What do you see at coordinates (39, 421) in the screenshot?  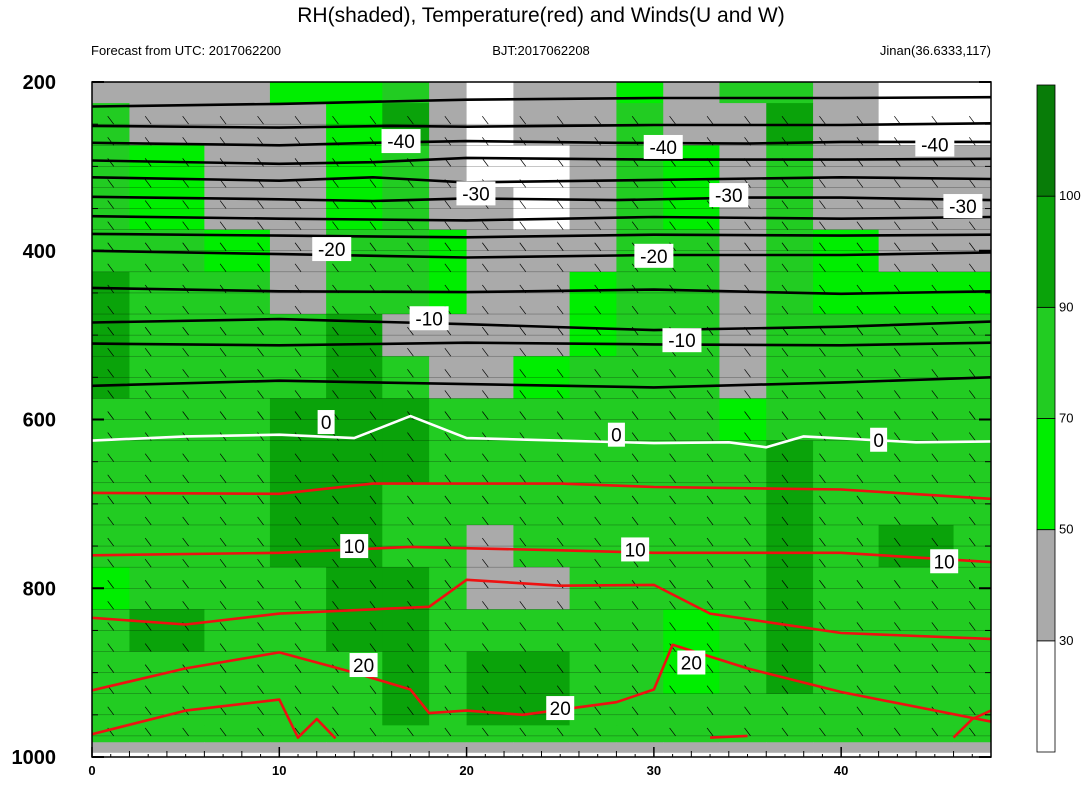 I see `y-tick-label: 600` at bounding box center [39, 421].